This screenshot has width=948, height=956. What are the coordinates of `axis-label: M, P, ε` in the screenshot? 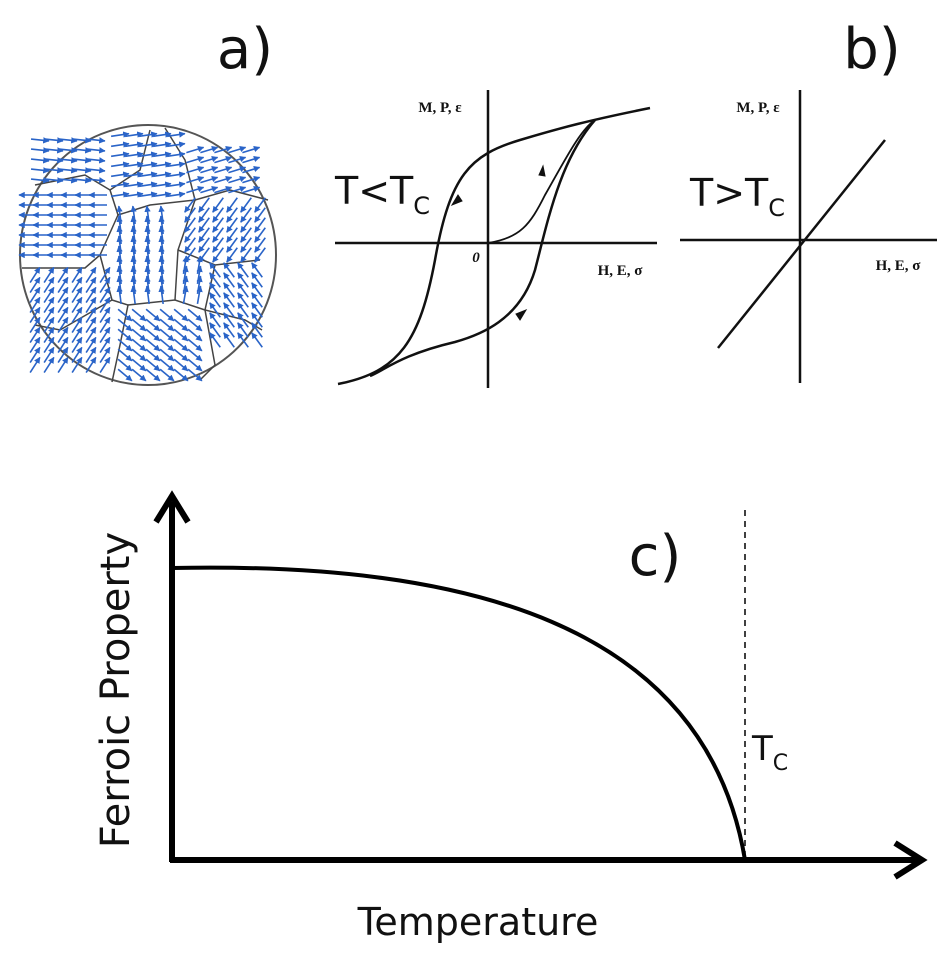 It's located at (758, 108).